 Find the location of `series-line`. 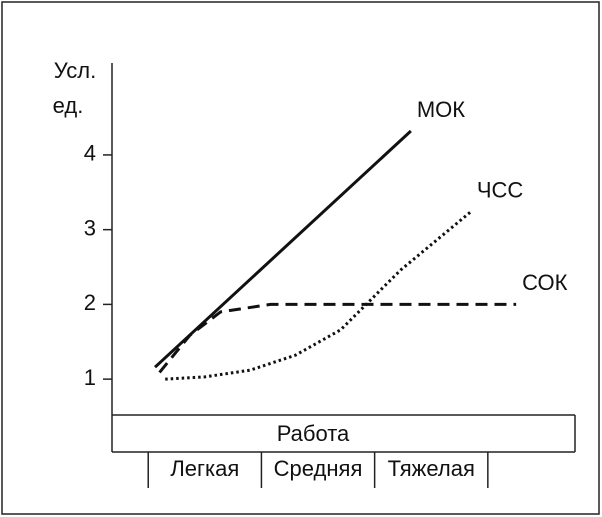

series-line is located at coordinates (337, 338).